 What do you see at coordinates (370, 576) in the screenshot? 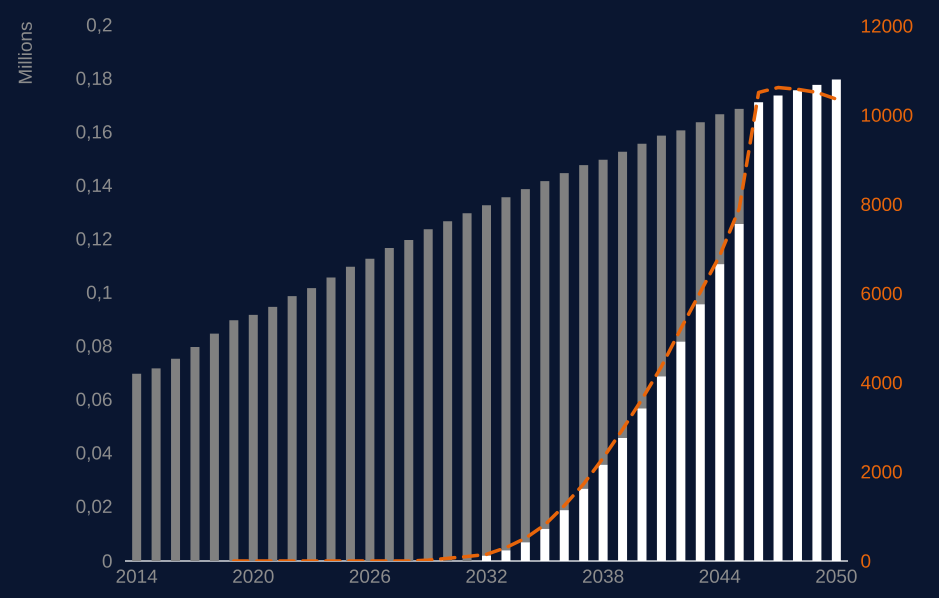
I see `x-tick-label: 2026` at bounding box center [370, 576].